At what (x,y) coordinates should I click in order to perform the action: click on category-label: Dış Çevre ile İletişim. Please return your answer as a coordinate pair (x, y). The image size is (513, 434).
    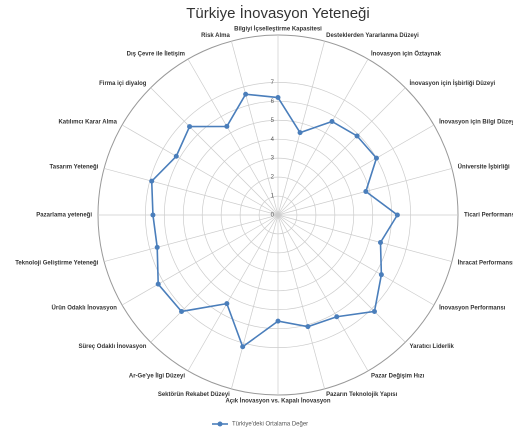
    Looking at the image, I should click on (156, 53).